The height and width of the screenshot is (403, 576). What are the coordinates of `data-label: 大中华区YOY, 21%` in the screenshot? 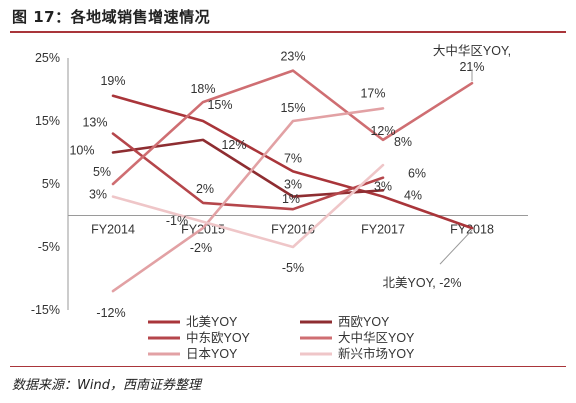 It's located at (472, 58).